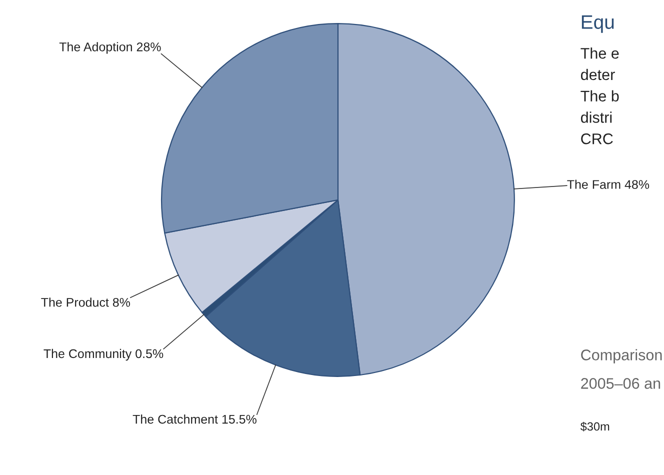 This screenshot has width=664, height=475. Describe the element at coordinates (597, 138) in the screenshot. I see `text: CRC` at that location.